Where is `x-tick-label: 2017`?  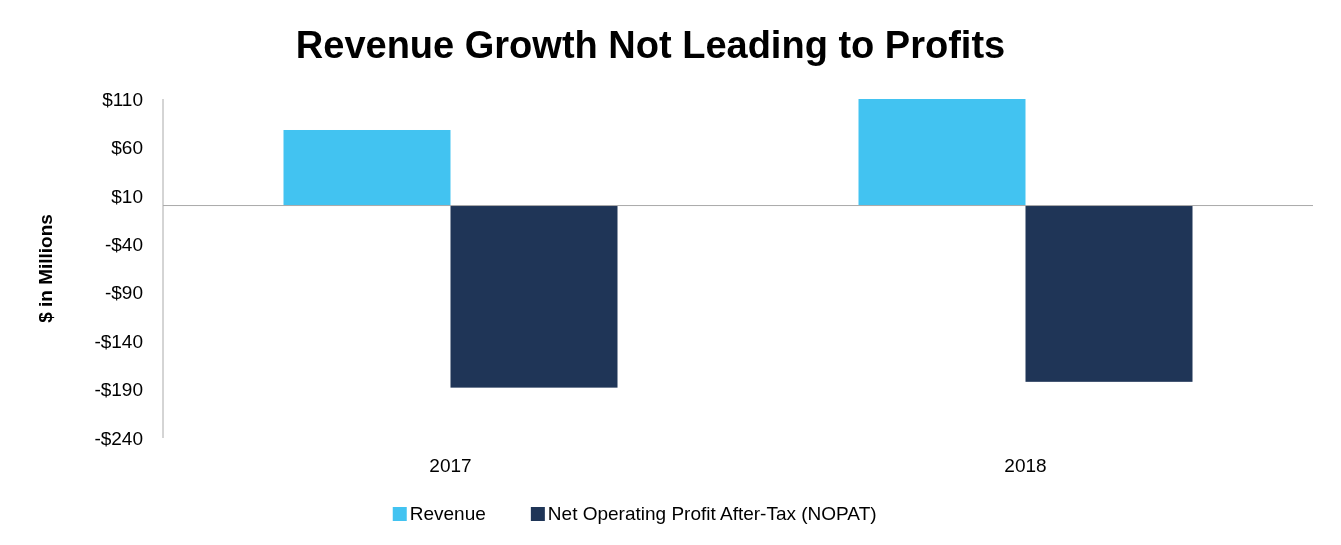 x-tick-label: 2017 is located at coordinates (450, 465).